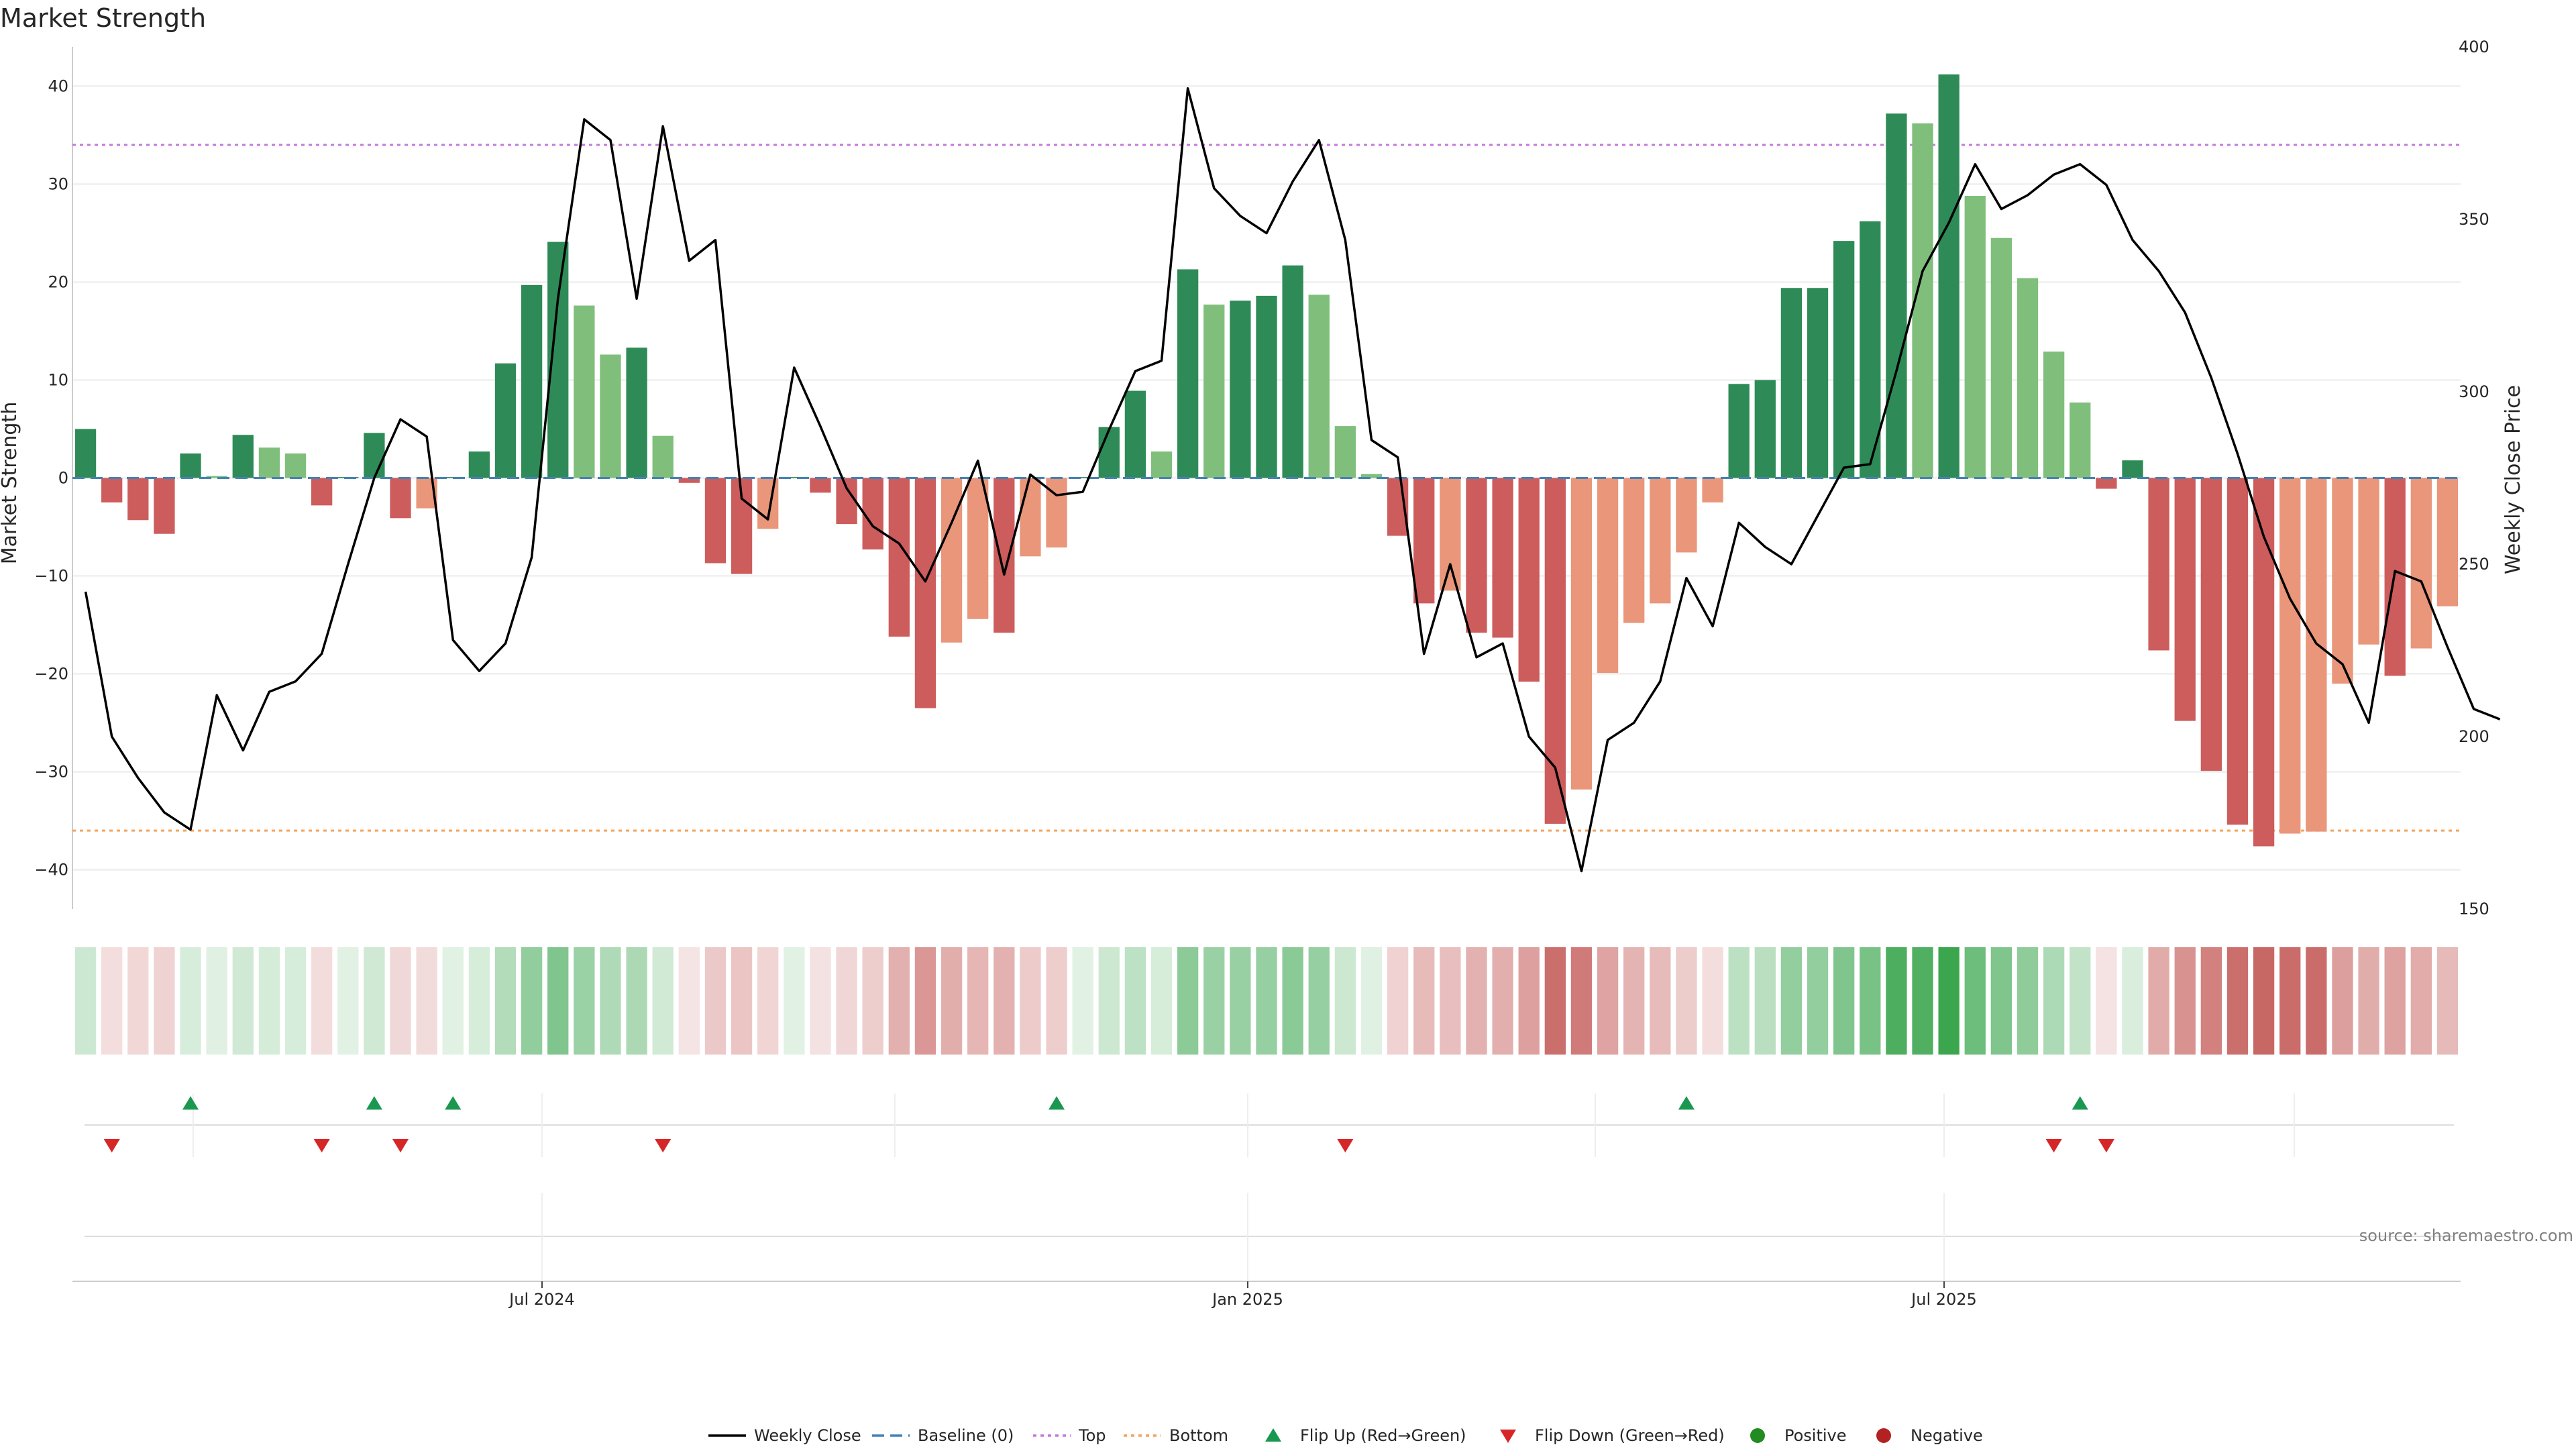  Describe the element at coordinates (2513, 479) in the screenshot. I see `y2-axis-label: Weekly Close Price` at that location.